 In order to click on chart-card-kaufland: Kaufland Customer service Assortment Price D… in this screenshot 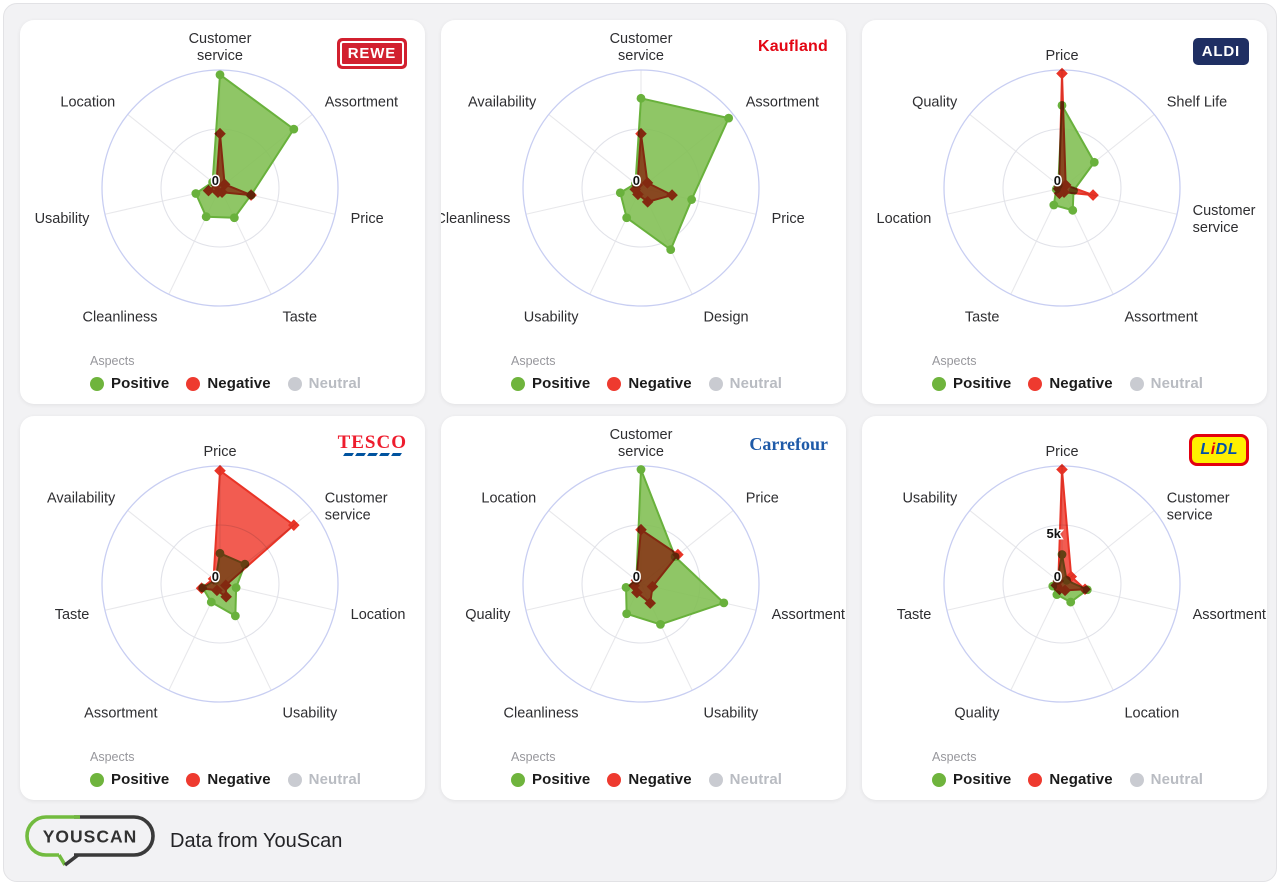, I will do `click(643, 212)`.